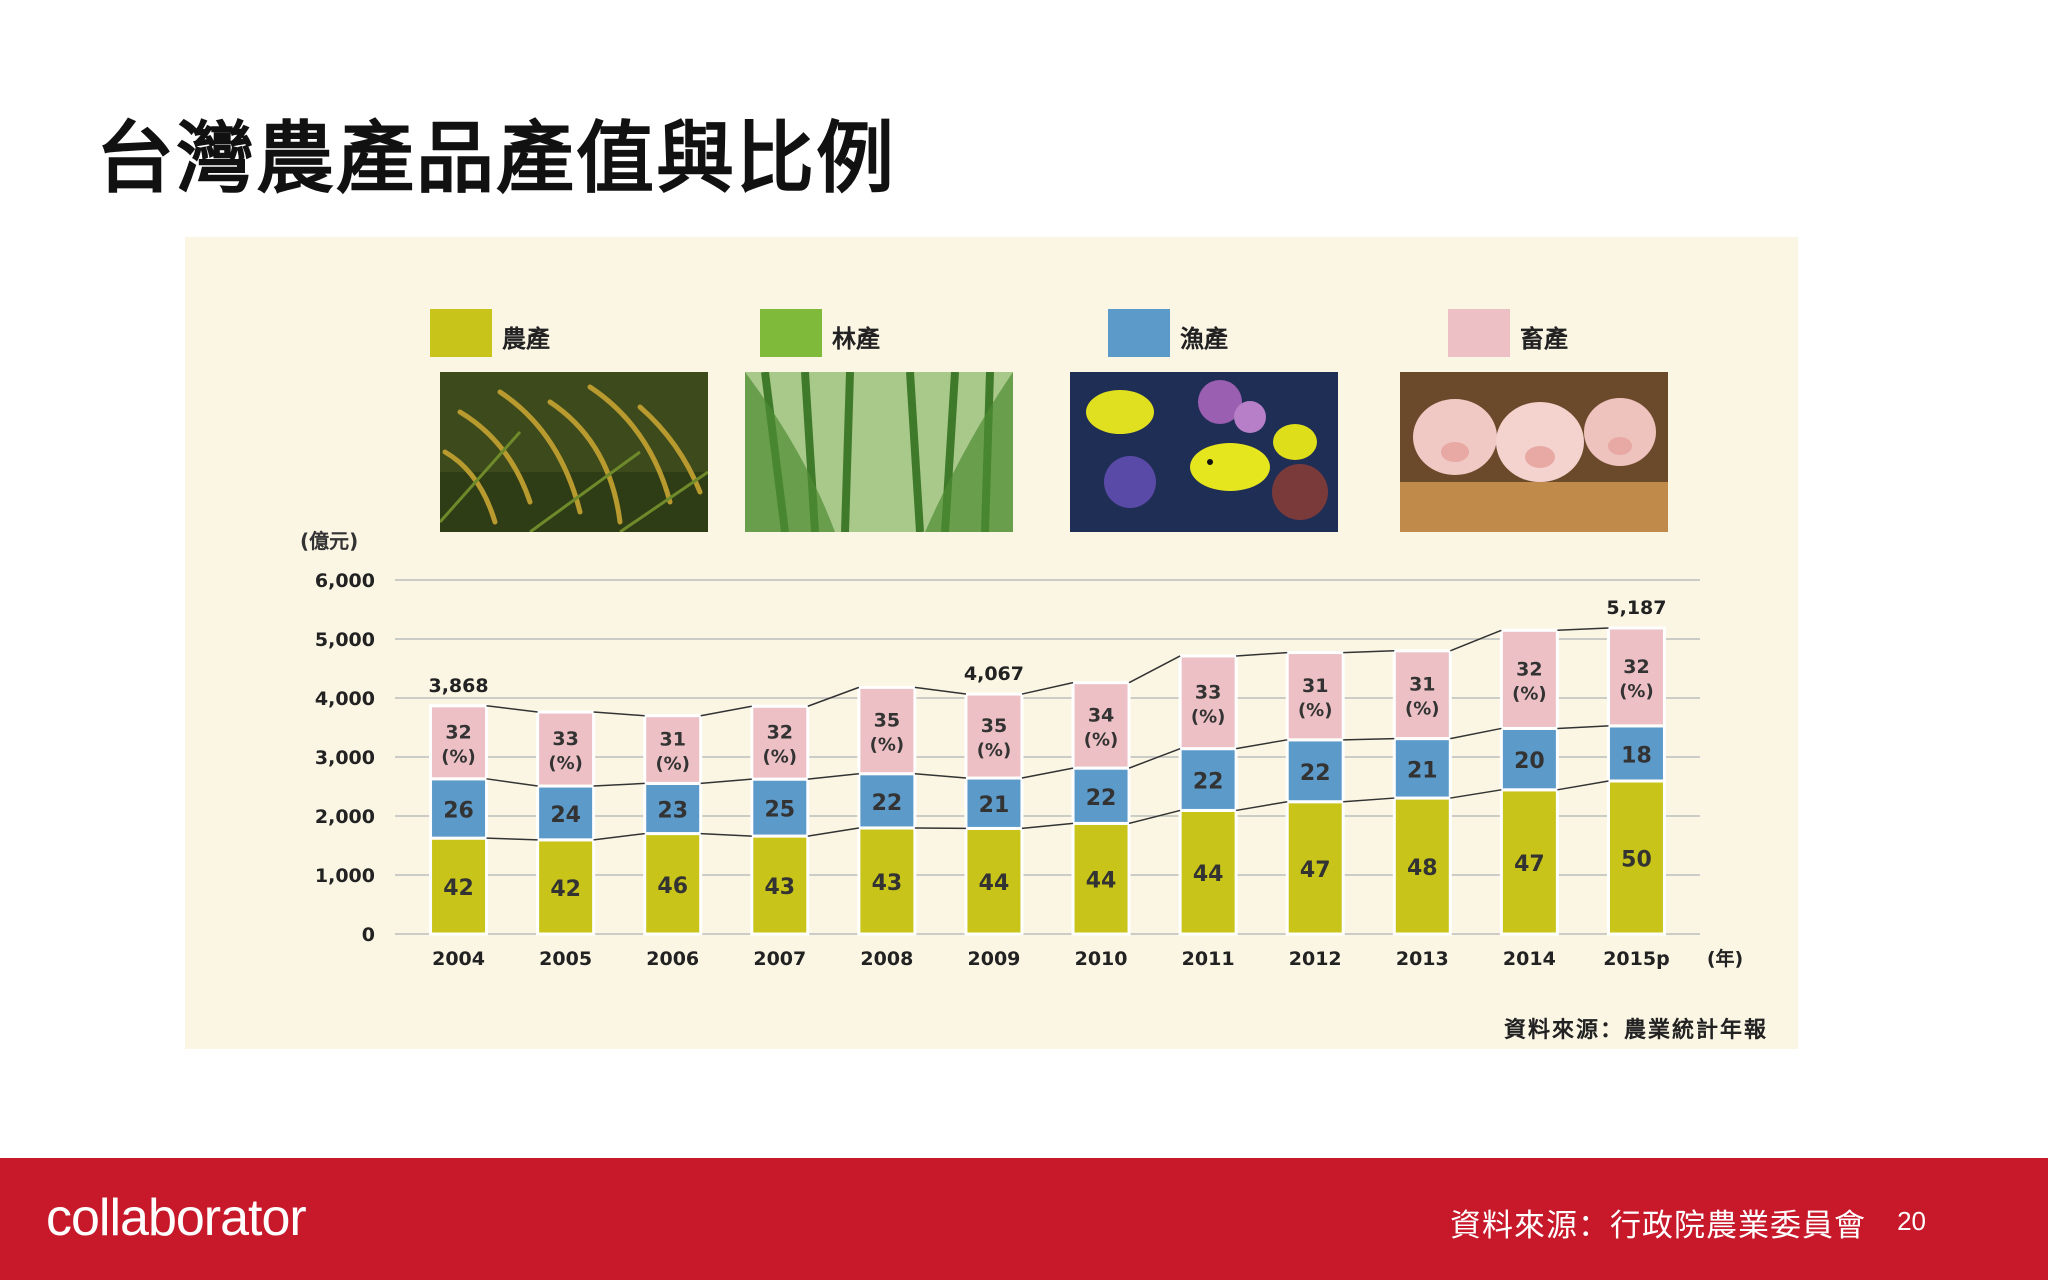  Describe the element at coordinates (994, 883) in the screenshot. I see `data-label: 44` at that location.